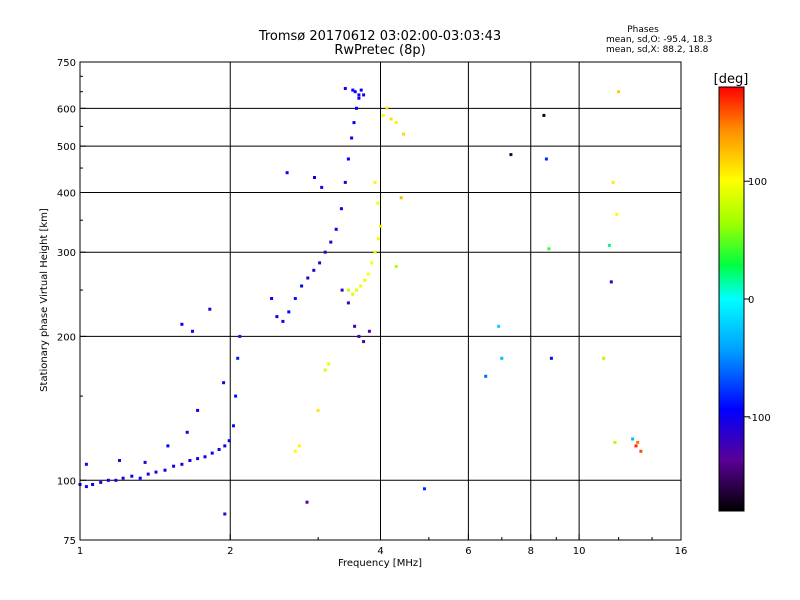 This screenshot has width=800, height=600. Describe the element at coordinates (71, 302) in the screenshot. I see `y-axis-ticks: 75 100 200 300 400 500 600 750` at that location.